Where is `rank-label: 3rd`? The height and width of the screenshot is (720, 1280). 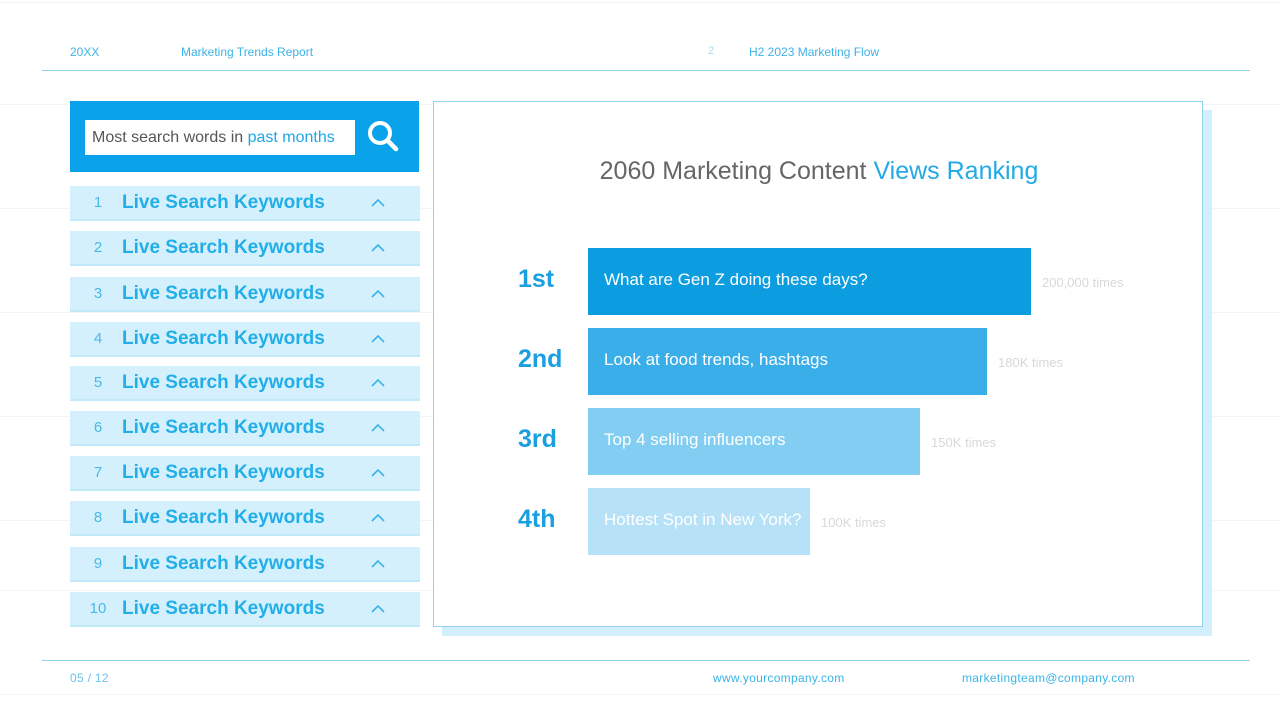 rank-label: 3rd is located at coordinates (537, 439).